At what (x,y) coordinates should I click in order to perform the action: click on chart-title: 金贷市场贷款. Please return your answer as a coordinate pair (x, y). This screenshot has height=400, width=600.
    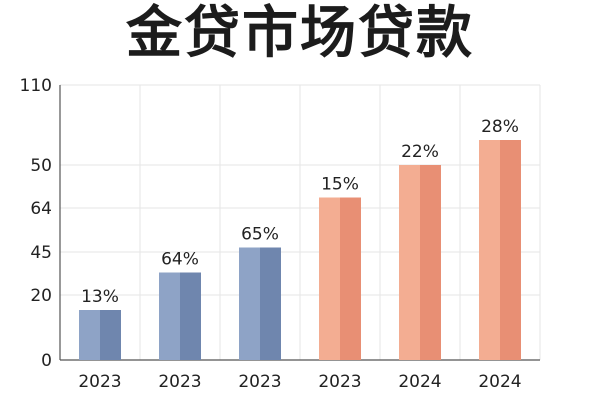
    Looking at the image, I should click on (300, 33).